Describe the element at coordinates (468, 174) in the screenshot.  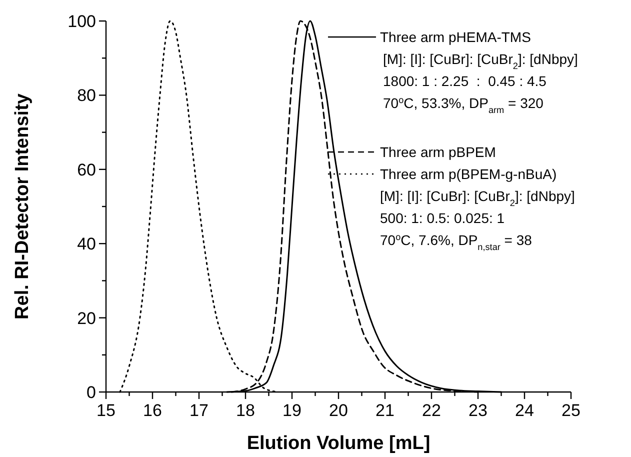
I see `legend-label: Three arm p(BPEM-g-nBuA)` at that location.